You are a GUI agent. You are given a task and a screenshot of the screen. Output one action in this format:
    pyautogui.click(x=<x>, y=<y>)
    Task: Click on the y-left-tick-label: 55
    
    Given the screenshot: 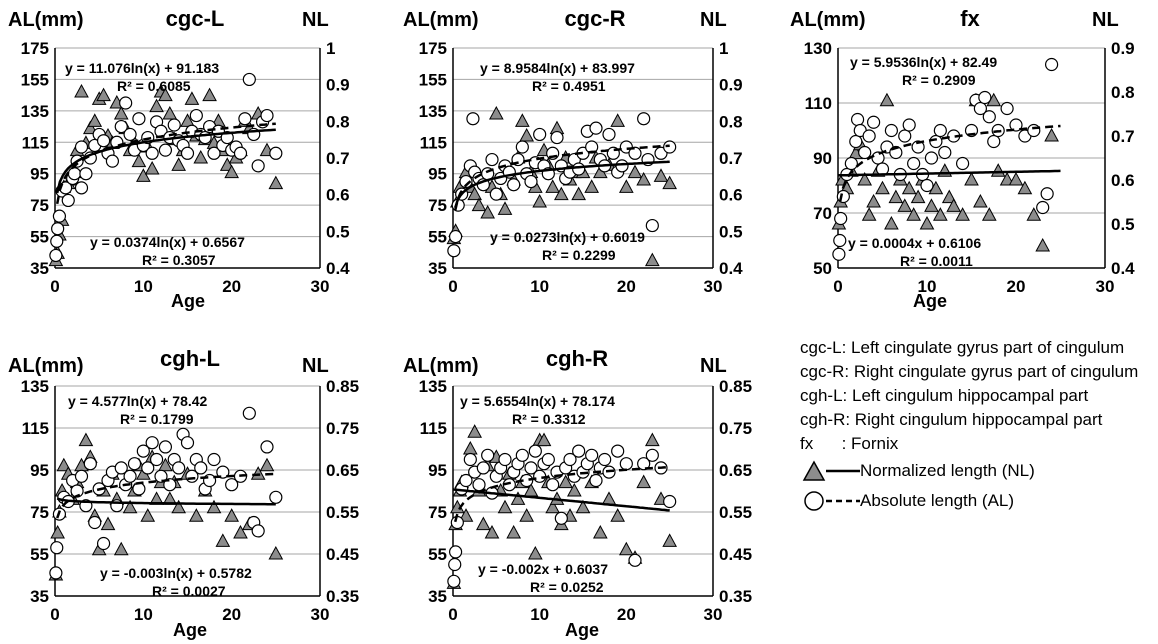 What is the action you would take?
    pyautogui.click(x=39, y=237)
    